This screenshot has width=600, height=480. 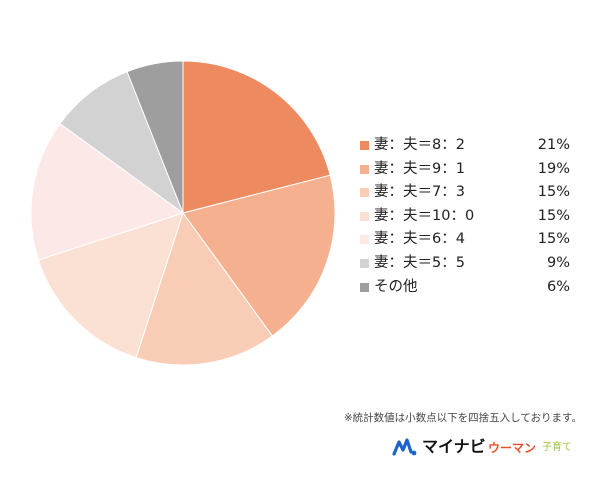 I want to click on legend-item: 妻：夫＝10：0 15%, so click(x=470, y=217).